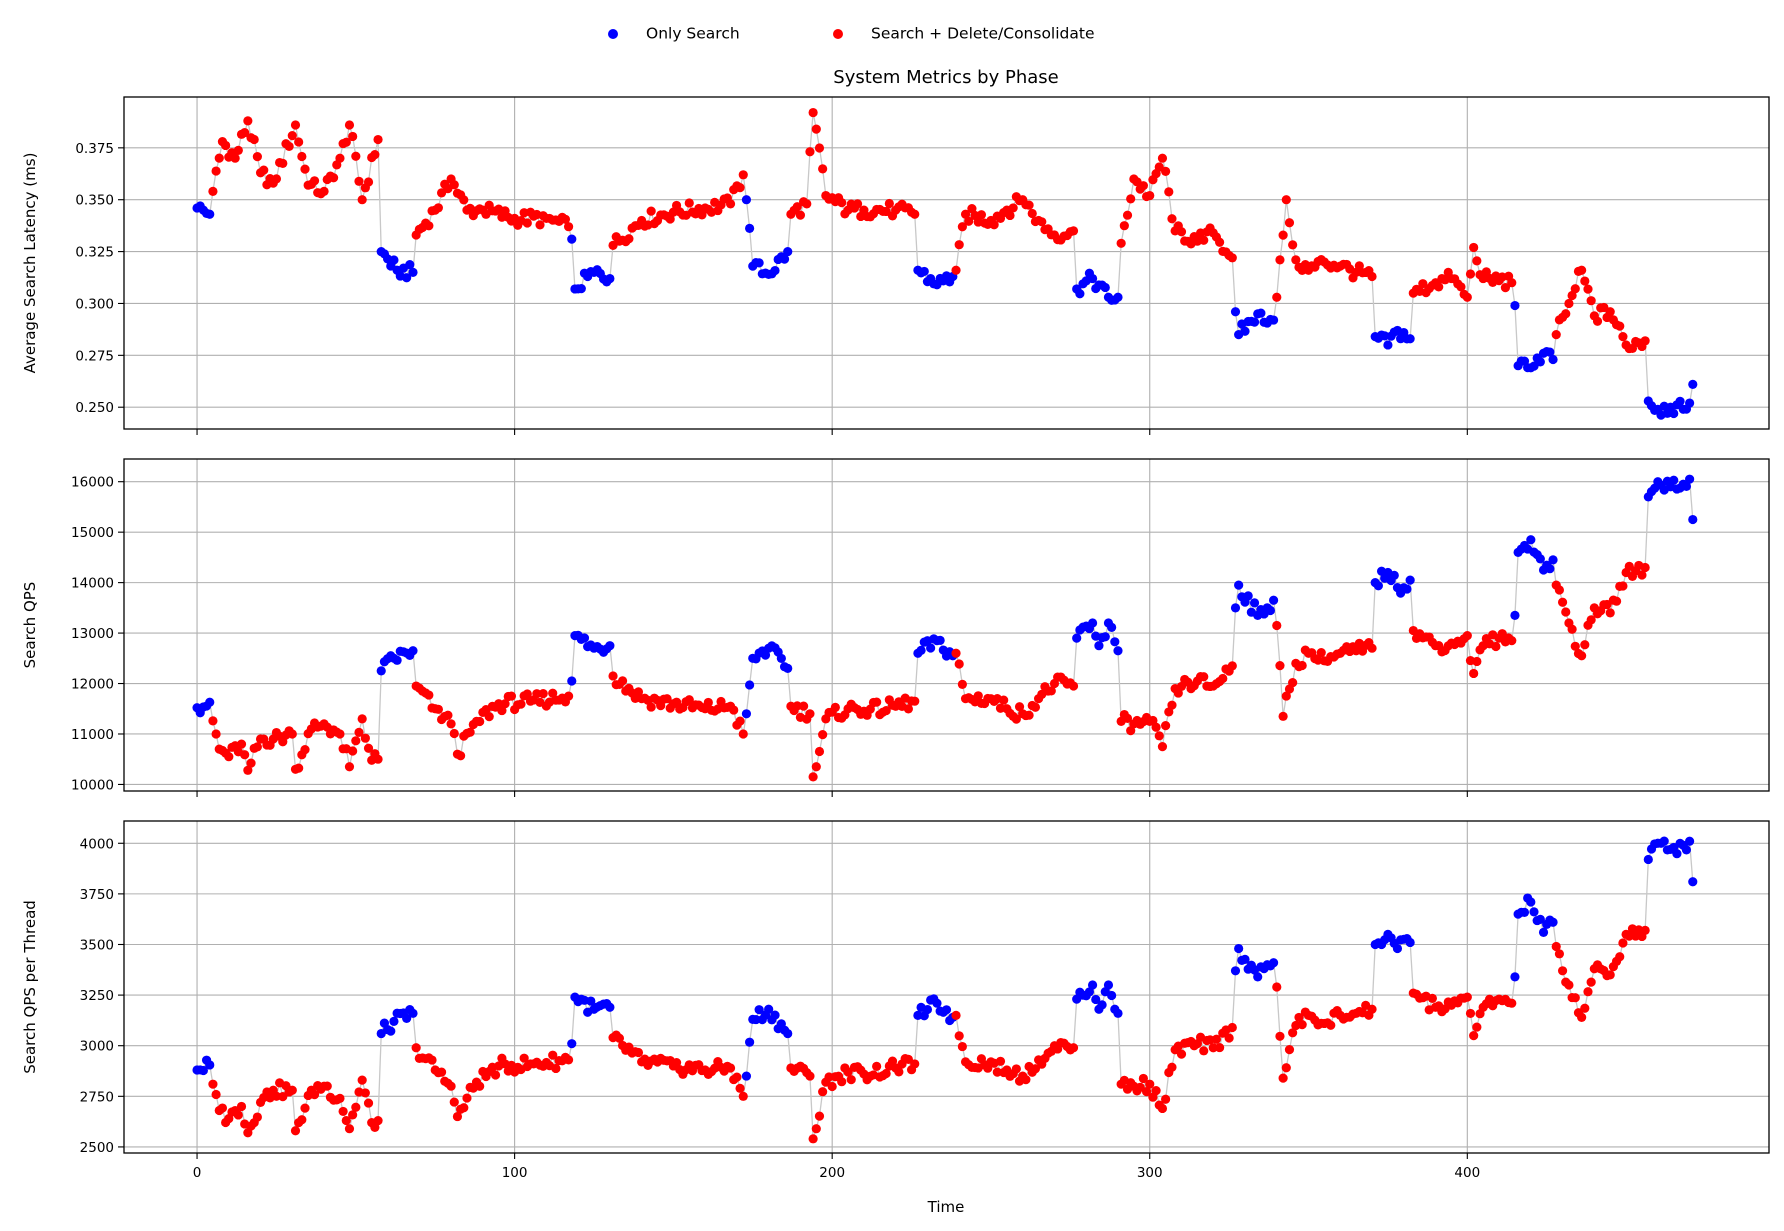  I want to click on x-tick-label: 0, so click(197, 1173).